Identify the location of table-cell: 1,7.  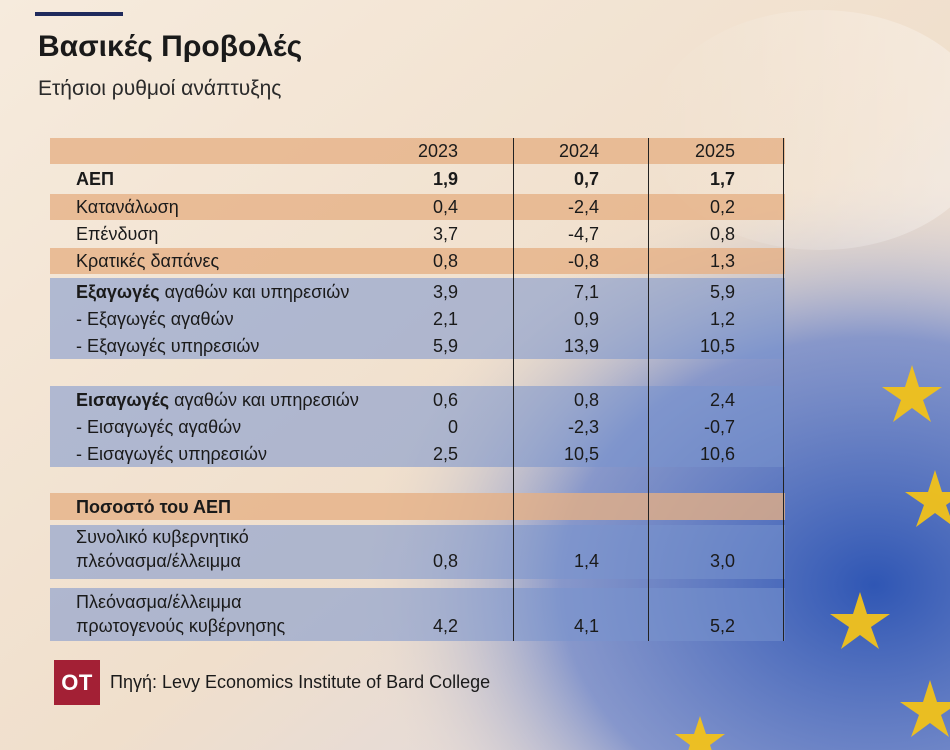
(722, 179).